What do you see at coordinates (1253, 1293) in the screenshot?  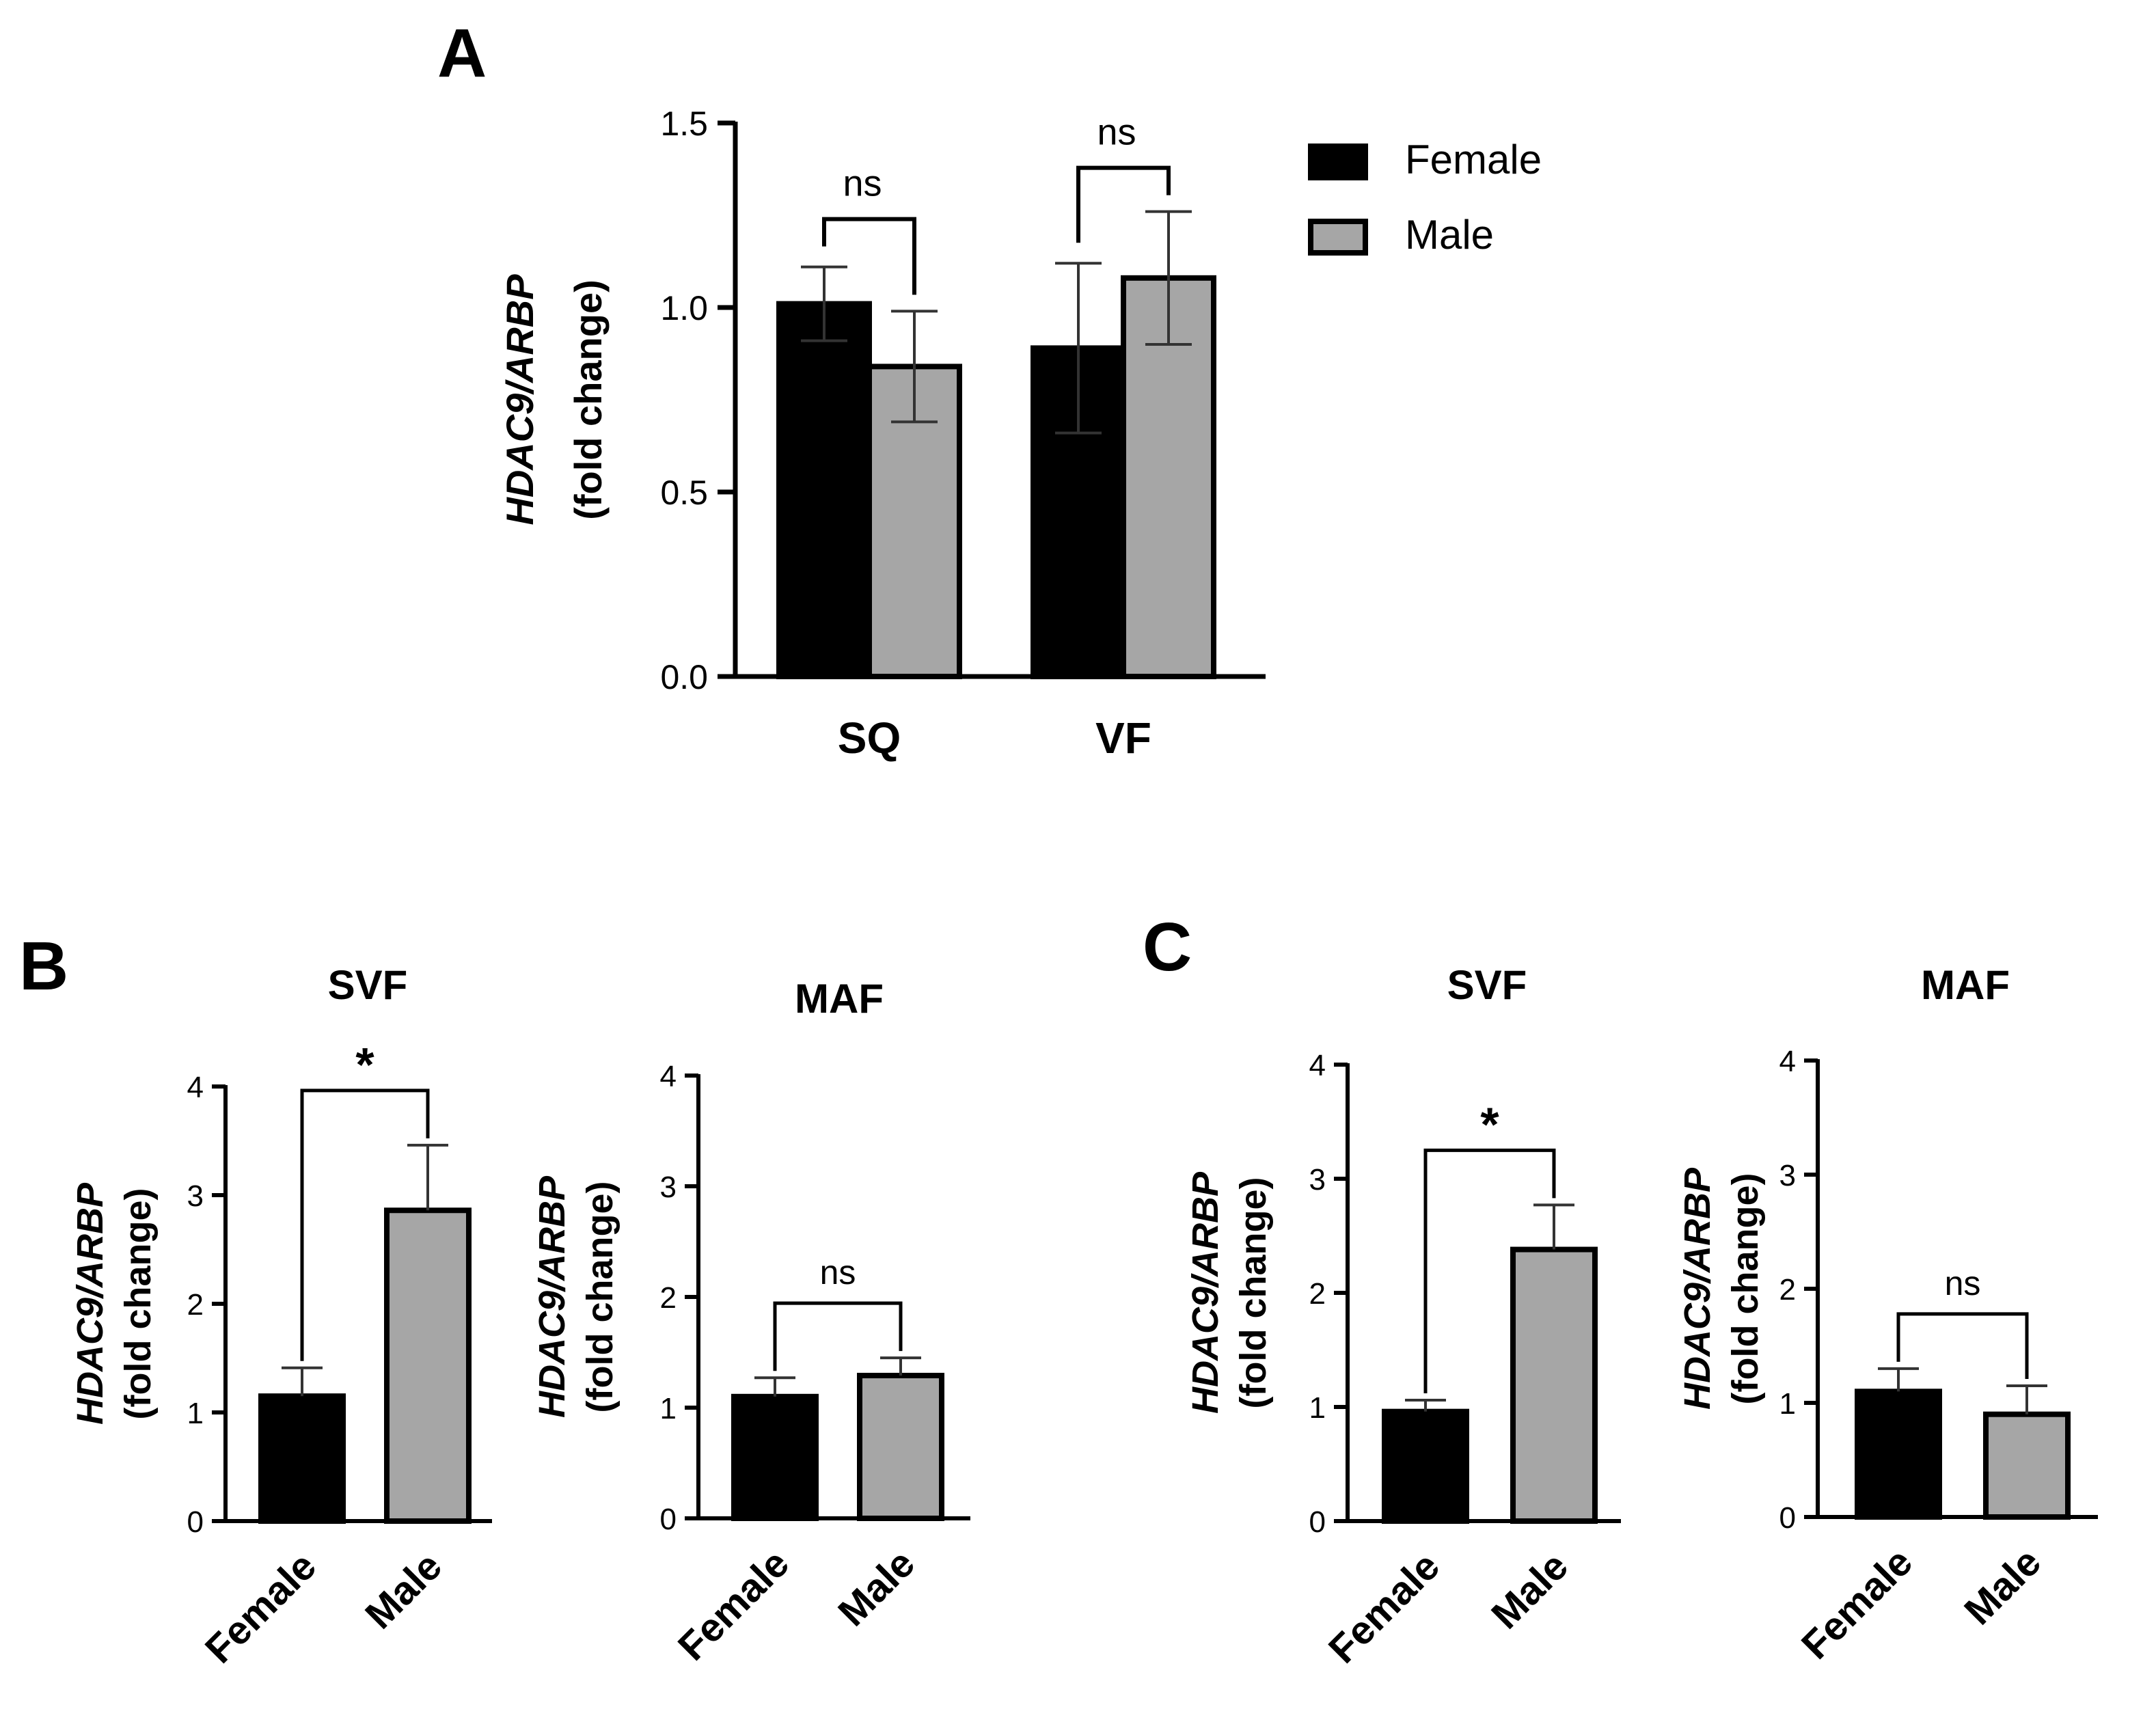 I see `chartC1-y-label-unit: (fold change)` at bounding box center [1253, 1293].